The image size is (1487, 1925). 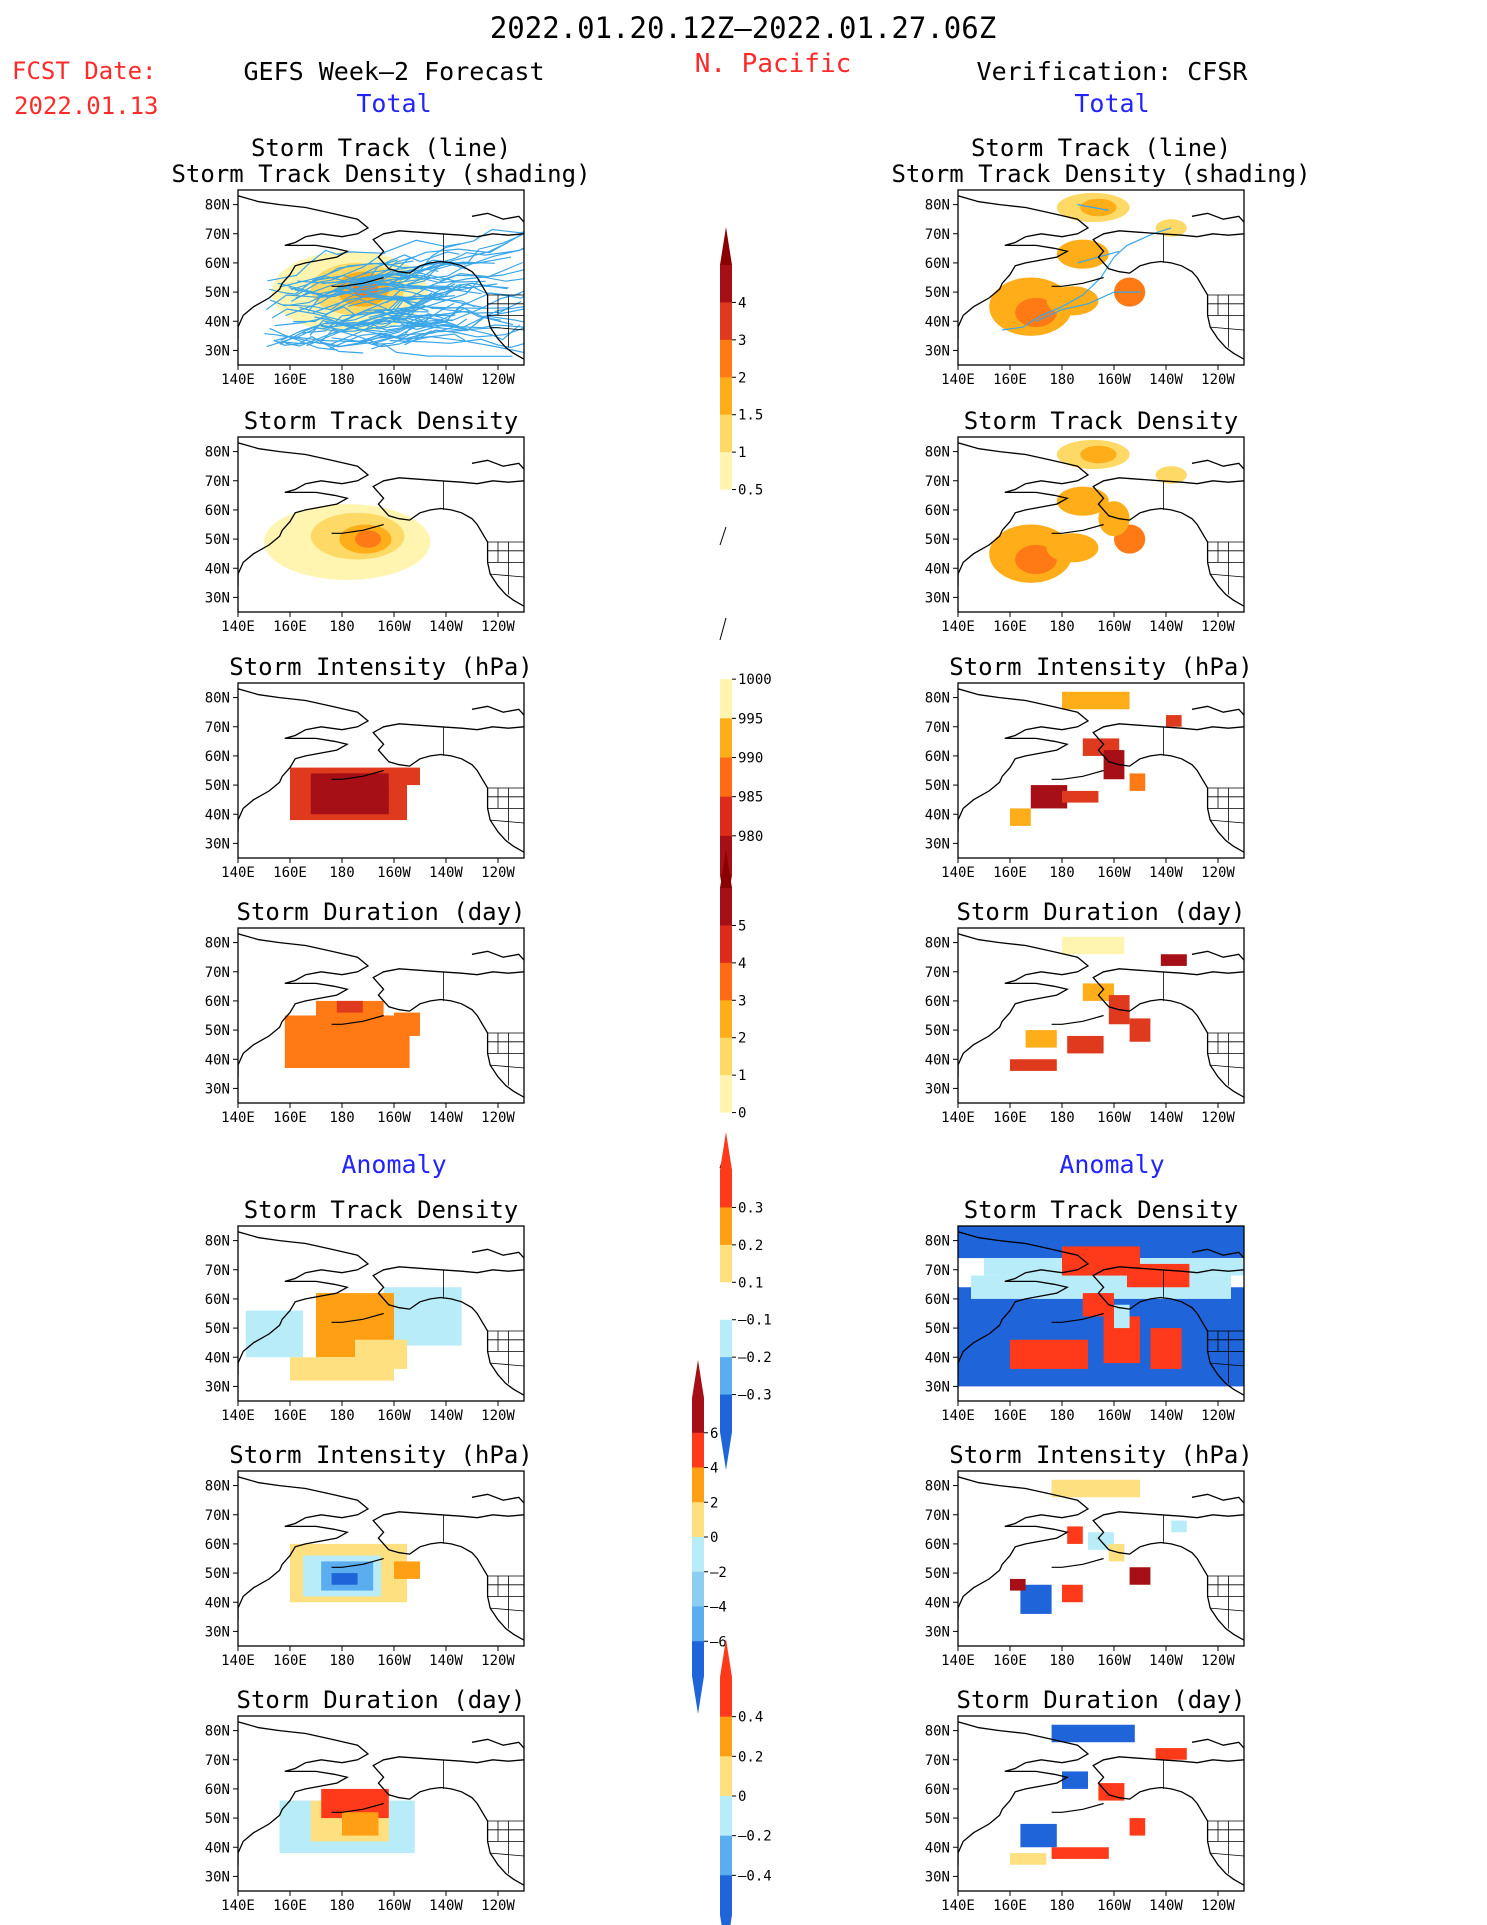 I want to click on panel-title: Storm Intensity (hPa), so click(x=380, y=667).